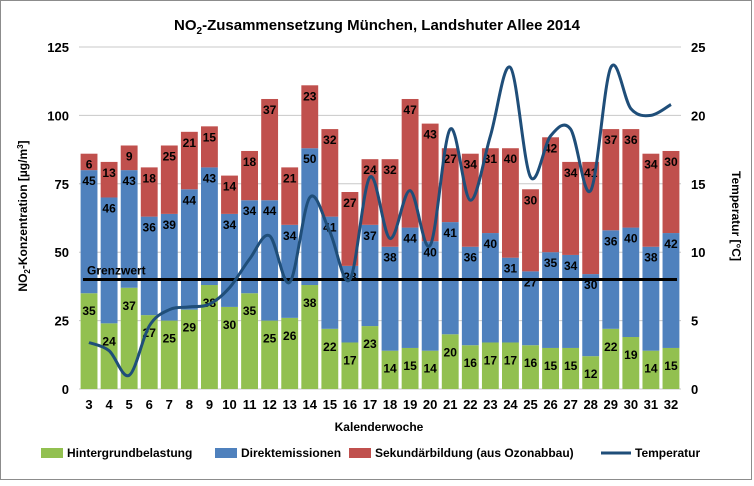 Image resolution: width=754 pixels, height=486 pixels. I want to click on x-tick-label: 22, so click(470, 404).